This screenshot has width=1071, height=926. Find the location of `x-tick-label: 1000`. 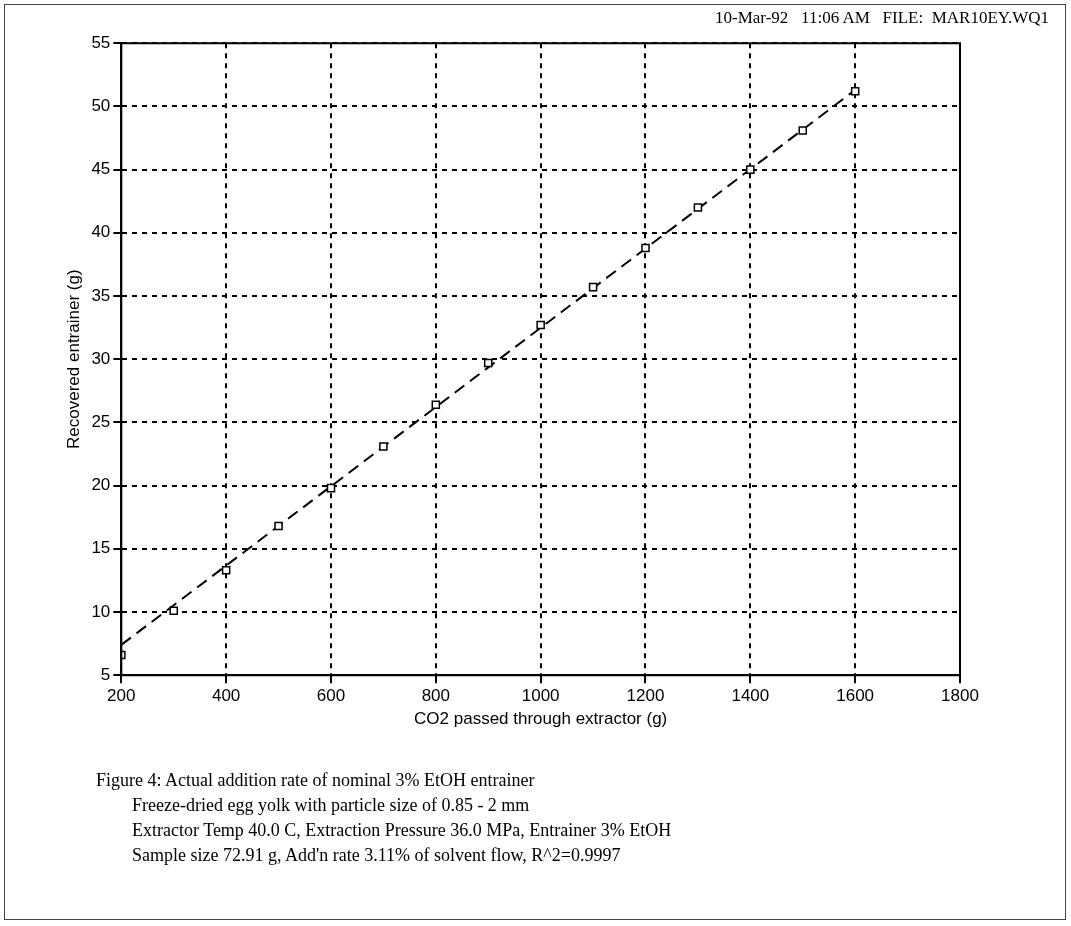

x-tick-label: 1000 is located at coordinates (540, 696).